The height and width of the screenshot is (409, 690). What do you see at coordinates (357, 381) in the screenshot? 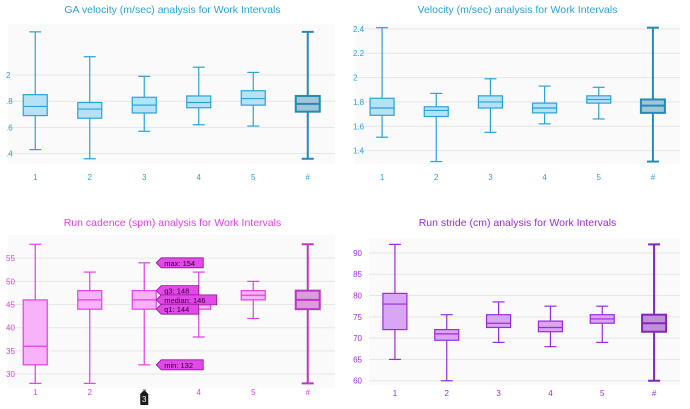
I see `y-tick-label: 60` at bounding box center [357, 381].